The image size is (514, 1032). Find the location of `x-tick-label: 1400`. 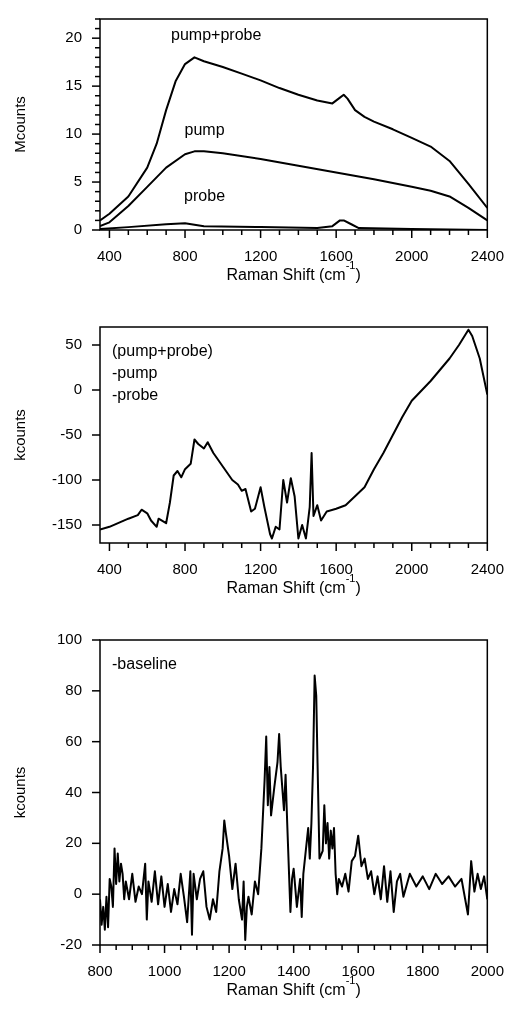

x-tick-label: 1400 is located at coordinates (293, 971).